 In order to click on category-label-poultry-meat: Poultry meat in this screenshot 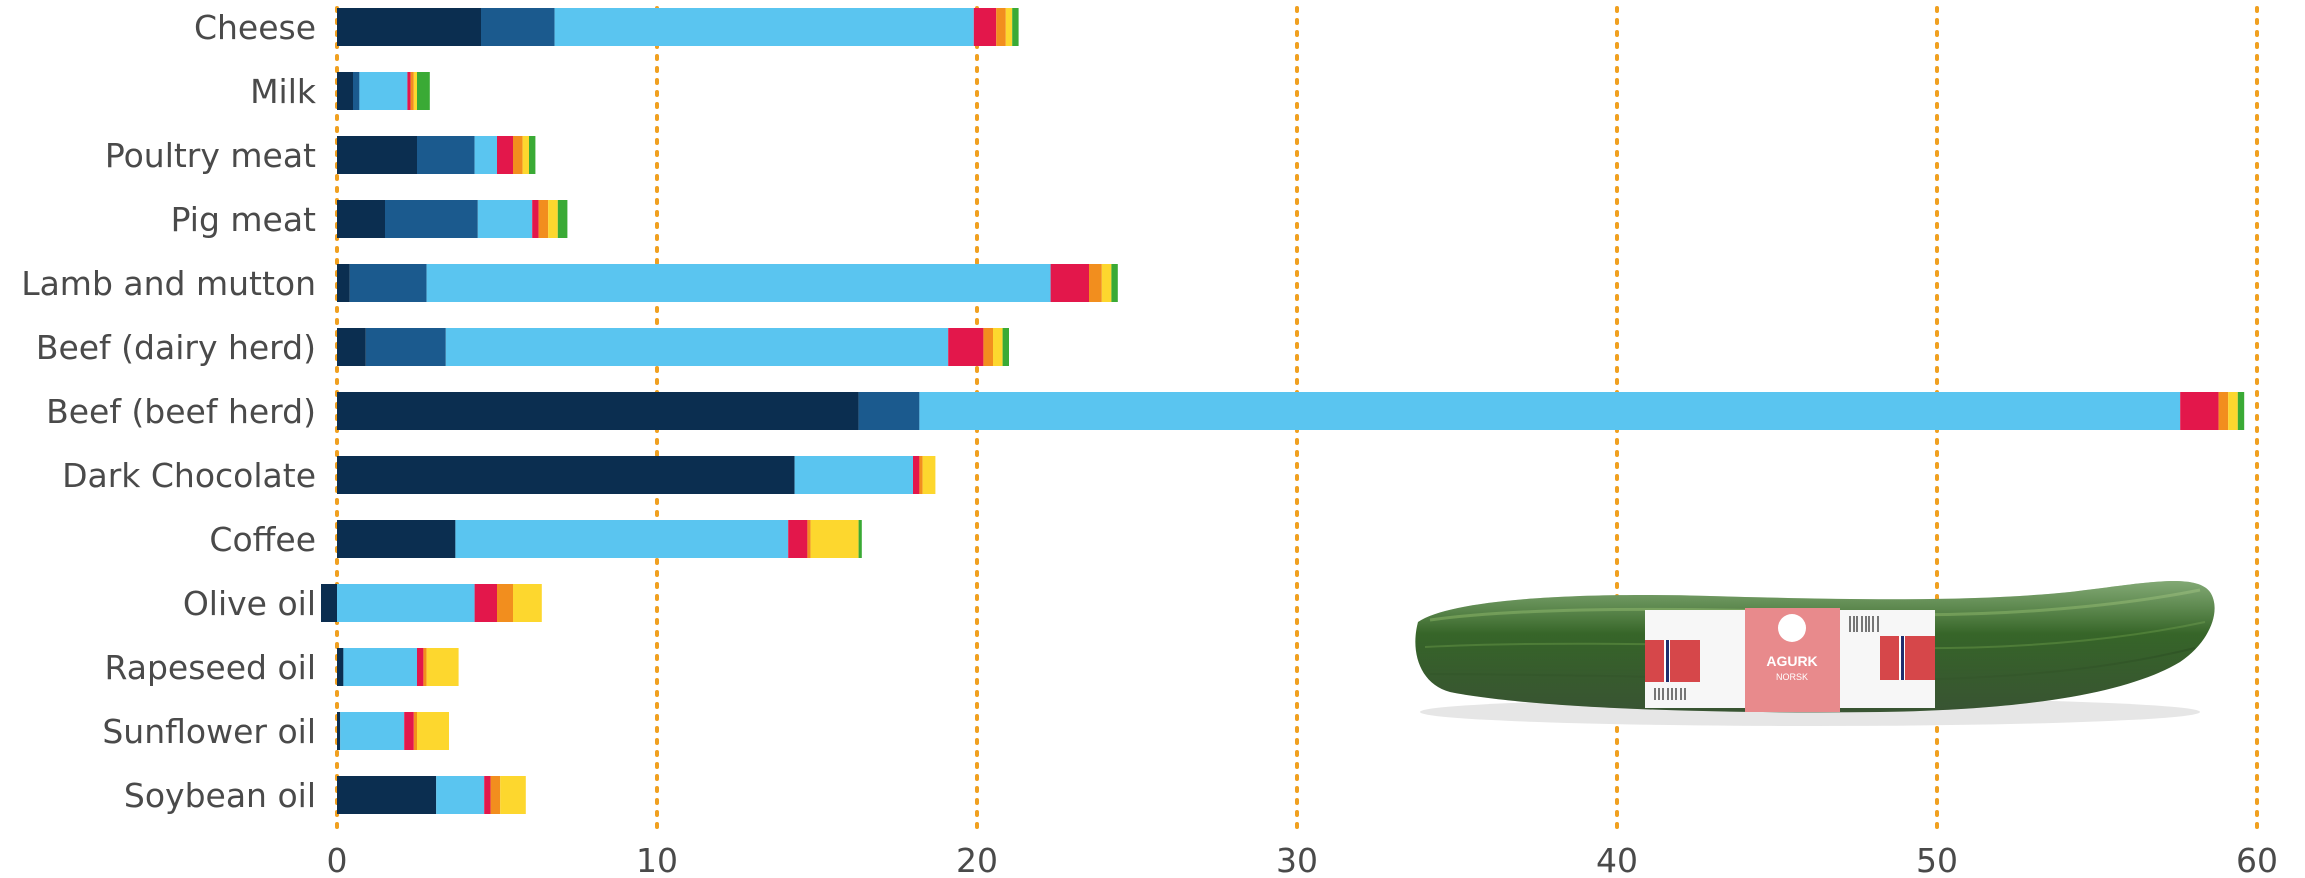, I will do `click(210, 155)`.